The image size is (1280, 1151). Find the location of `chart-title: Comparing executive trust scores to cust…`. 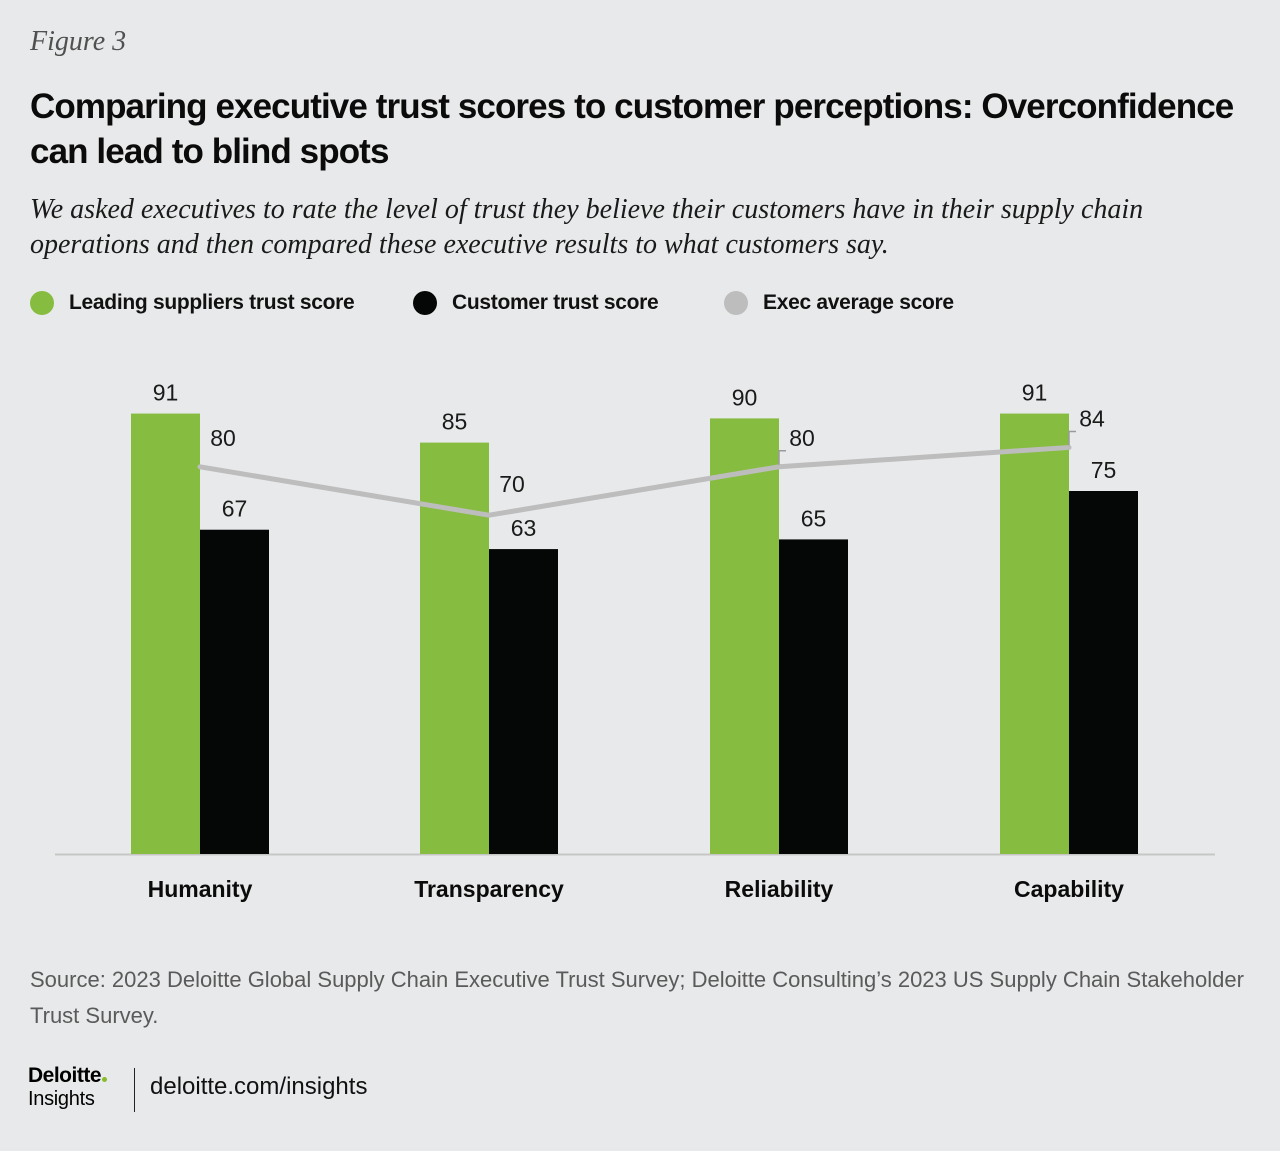

chart-title: Comparing executive trust scores to cust… is located at coordinates (632, 129).